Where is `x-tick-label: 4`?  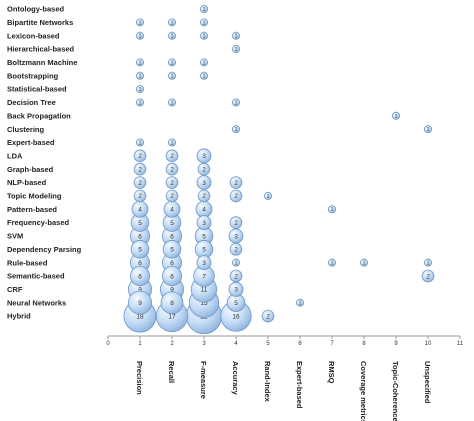 x-tick-label: 4 is located at coordinates (236, 344).